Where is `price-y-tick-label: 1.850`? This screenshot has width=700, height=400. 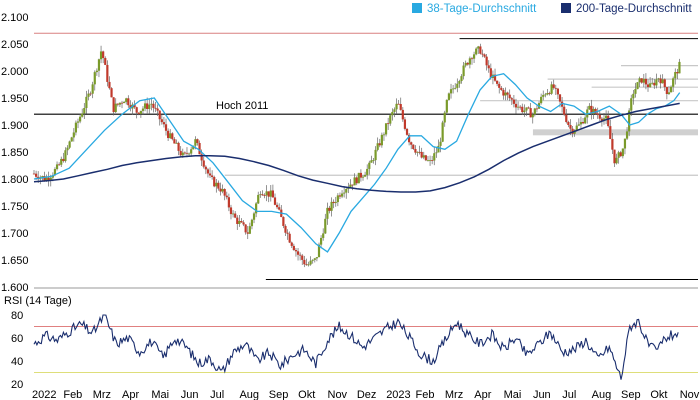
price-y-tick-label: 1.850 is located at coordinates (15, 153).